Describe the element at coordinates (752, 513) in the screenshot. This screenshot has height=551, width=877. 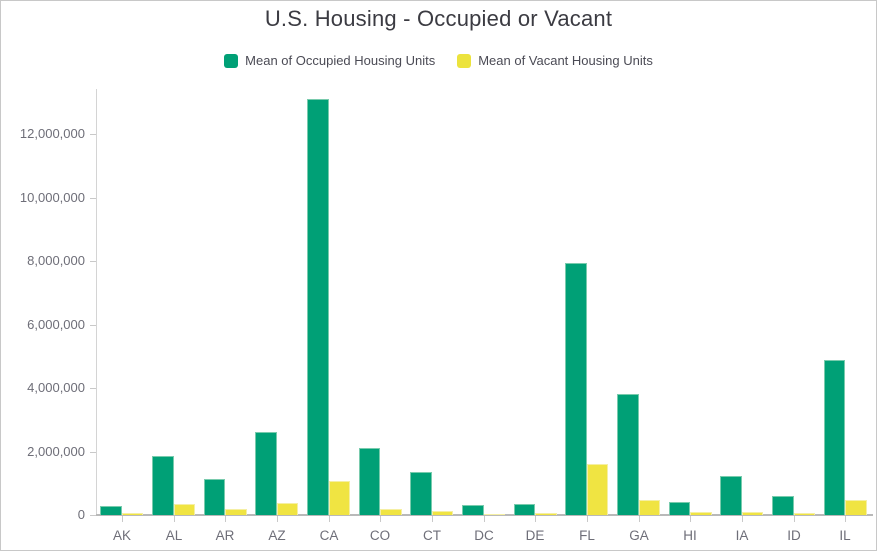
I see `bar-vacant-IA` at that location.